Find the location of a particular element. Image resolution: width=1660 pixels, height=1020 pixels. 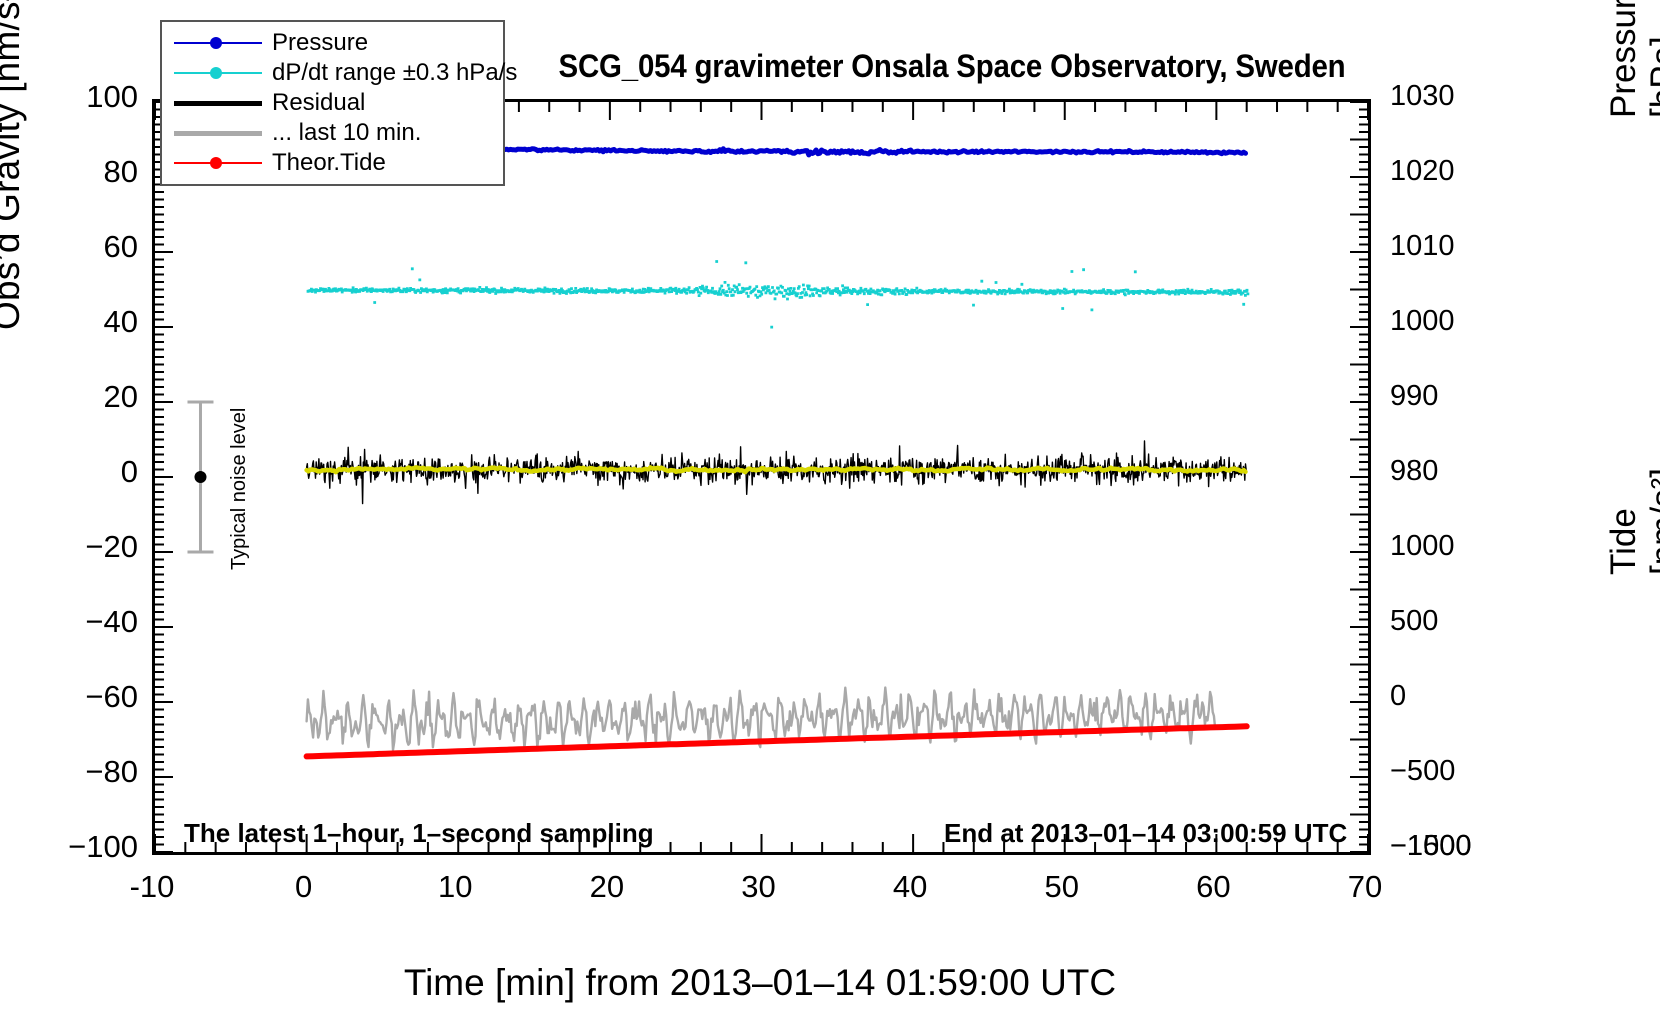

y-axis-label-pressure: Pressure [hPa] is located at coordinates (1632, 59).